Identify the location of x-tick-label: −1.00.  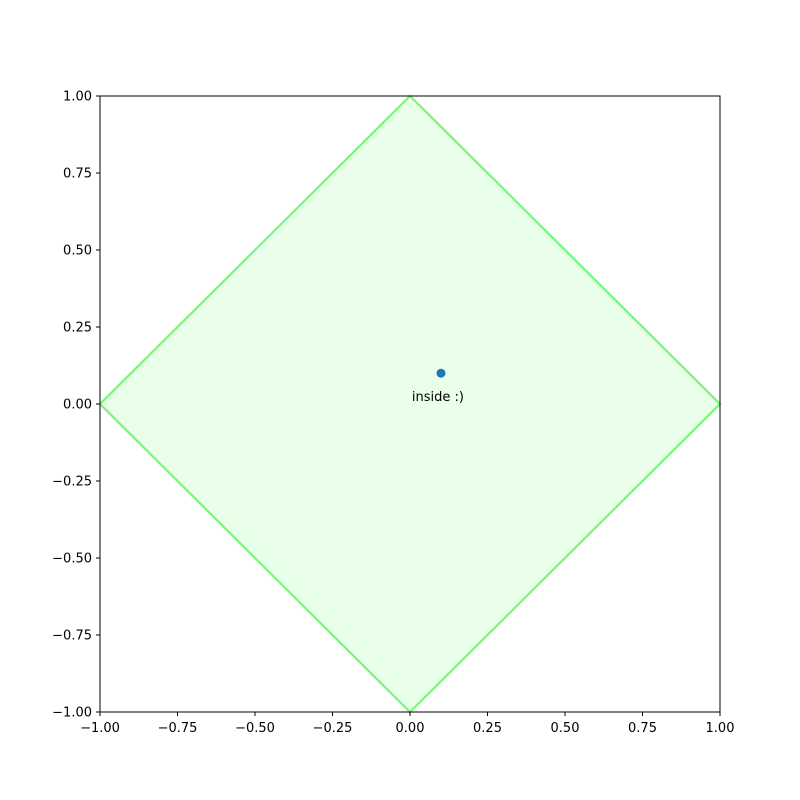
(100, 728).